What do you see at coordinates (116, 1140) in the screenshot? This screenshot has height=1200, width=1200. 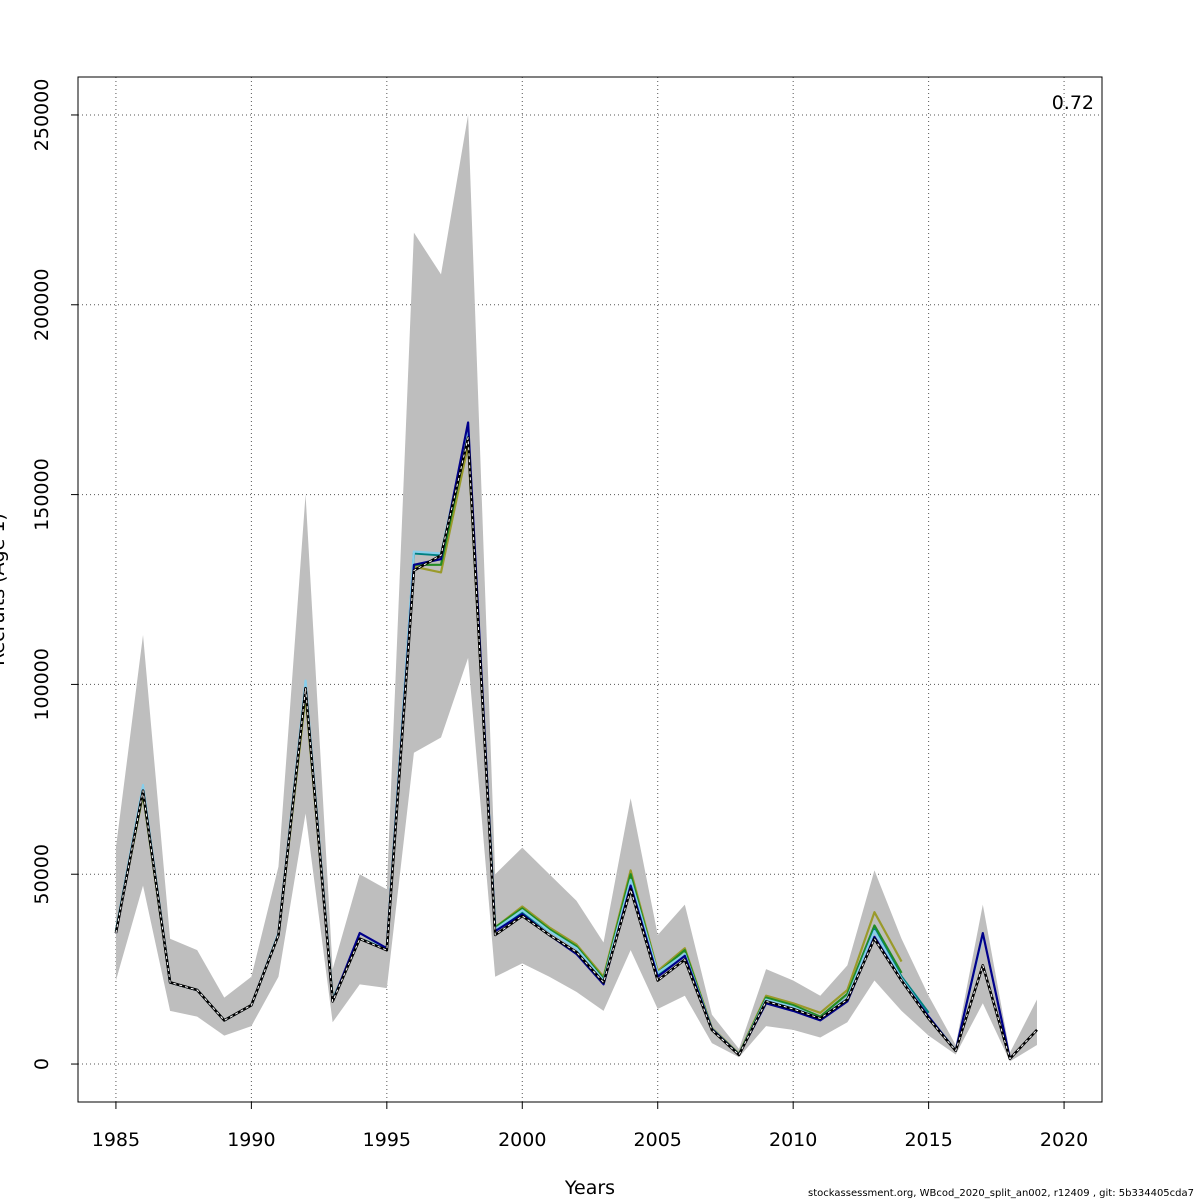 I see `x-tick-label: 1985` at bounding box center [116, 1140].